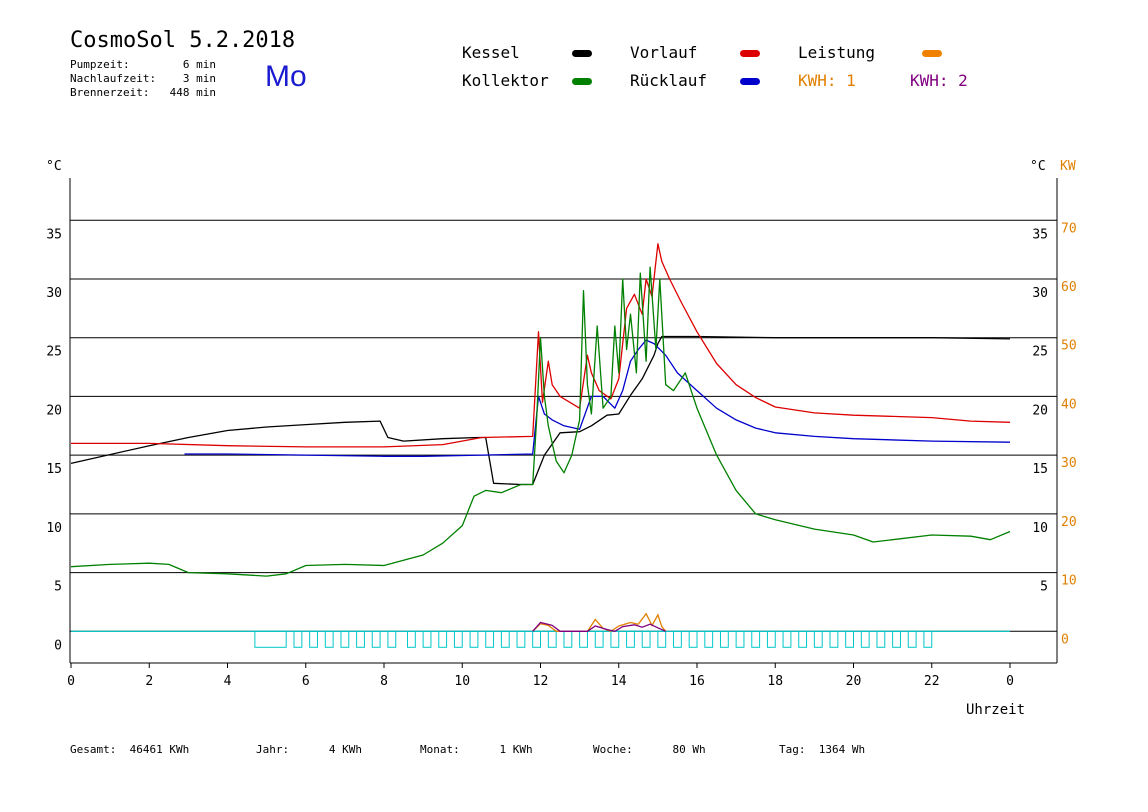  What do you see at coordinates (58, 645) in the screenshot?
I see `y-left-tick-label-0: 0` at bounding box center [58, 645].